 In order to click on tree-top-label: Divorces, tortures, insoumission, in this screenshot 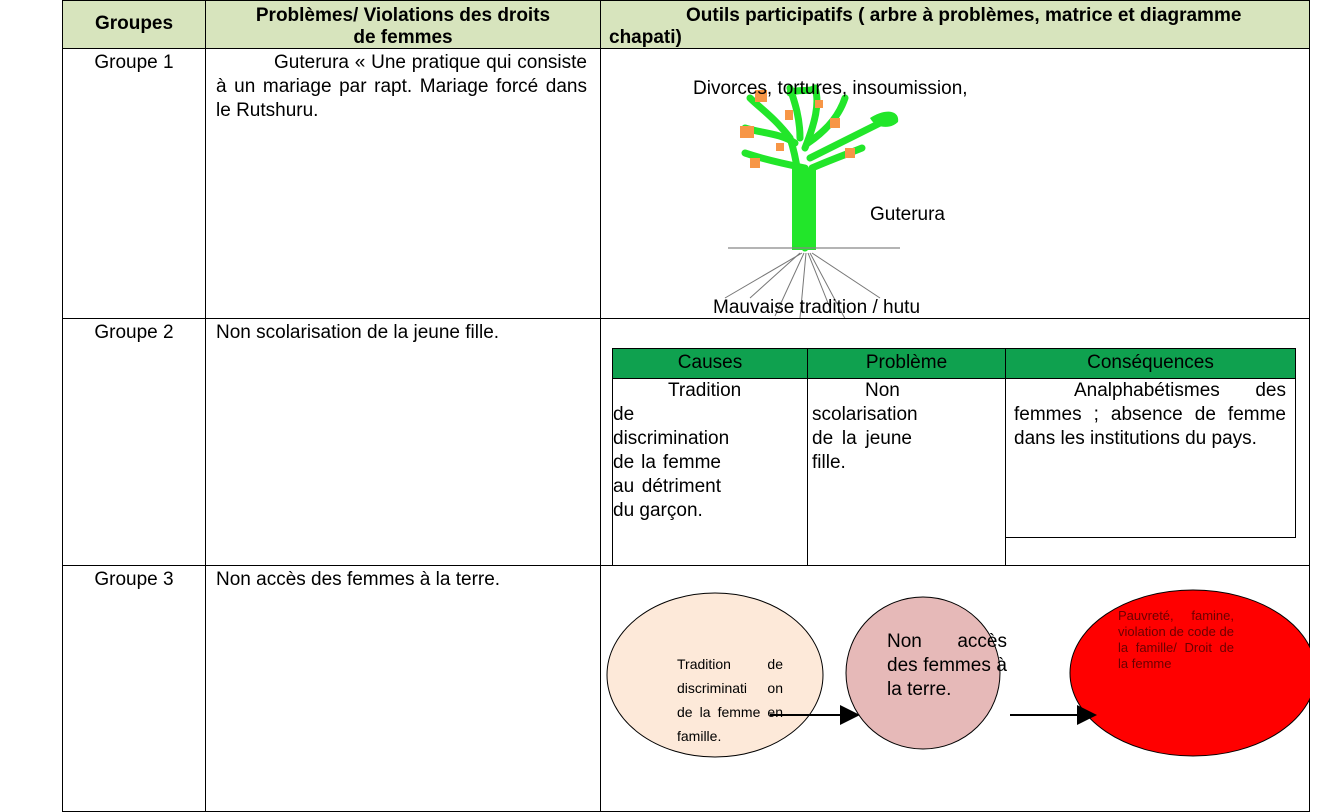, I will do `click(830, 88)`.